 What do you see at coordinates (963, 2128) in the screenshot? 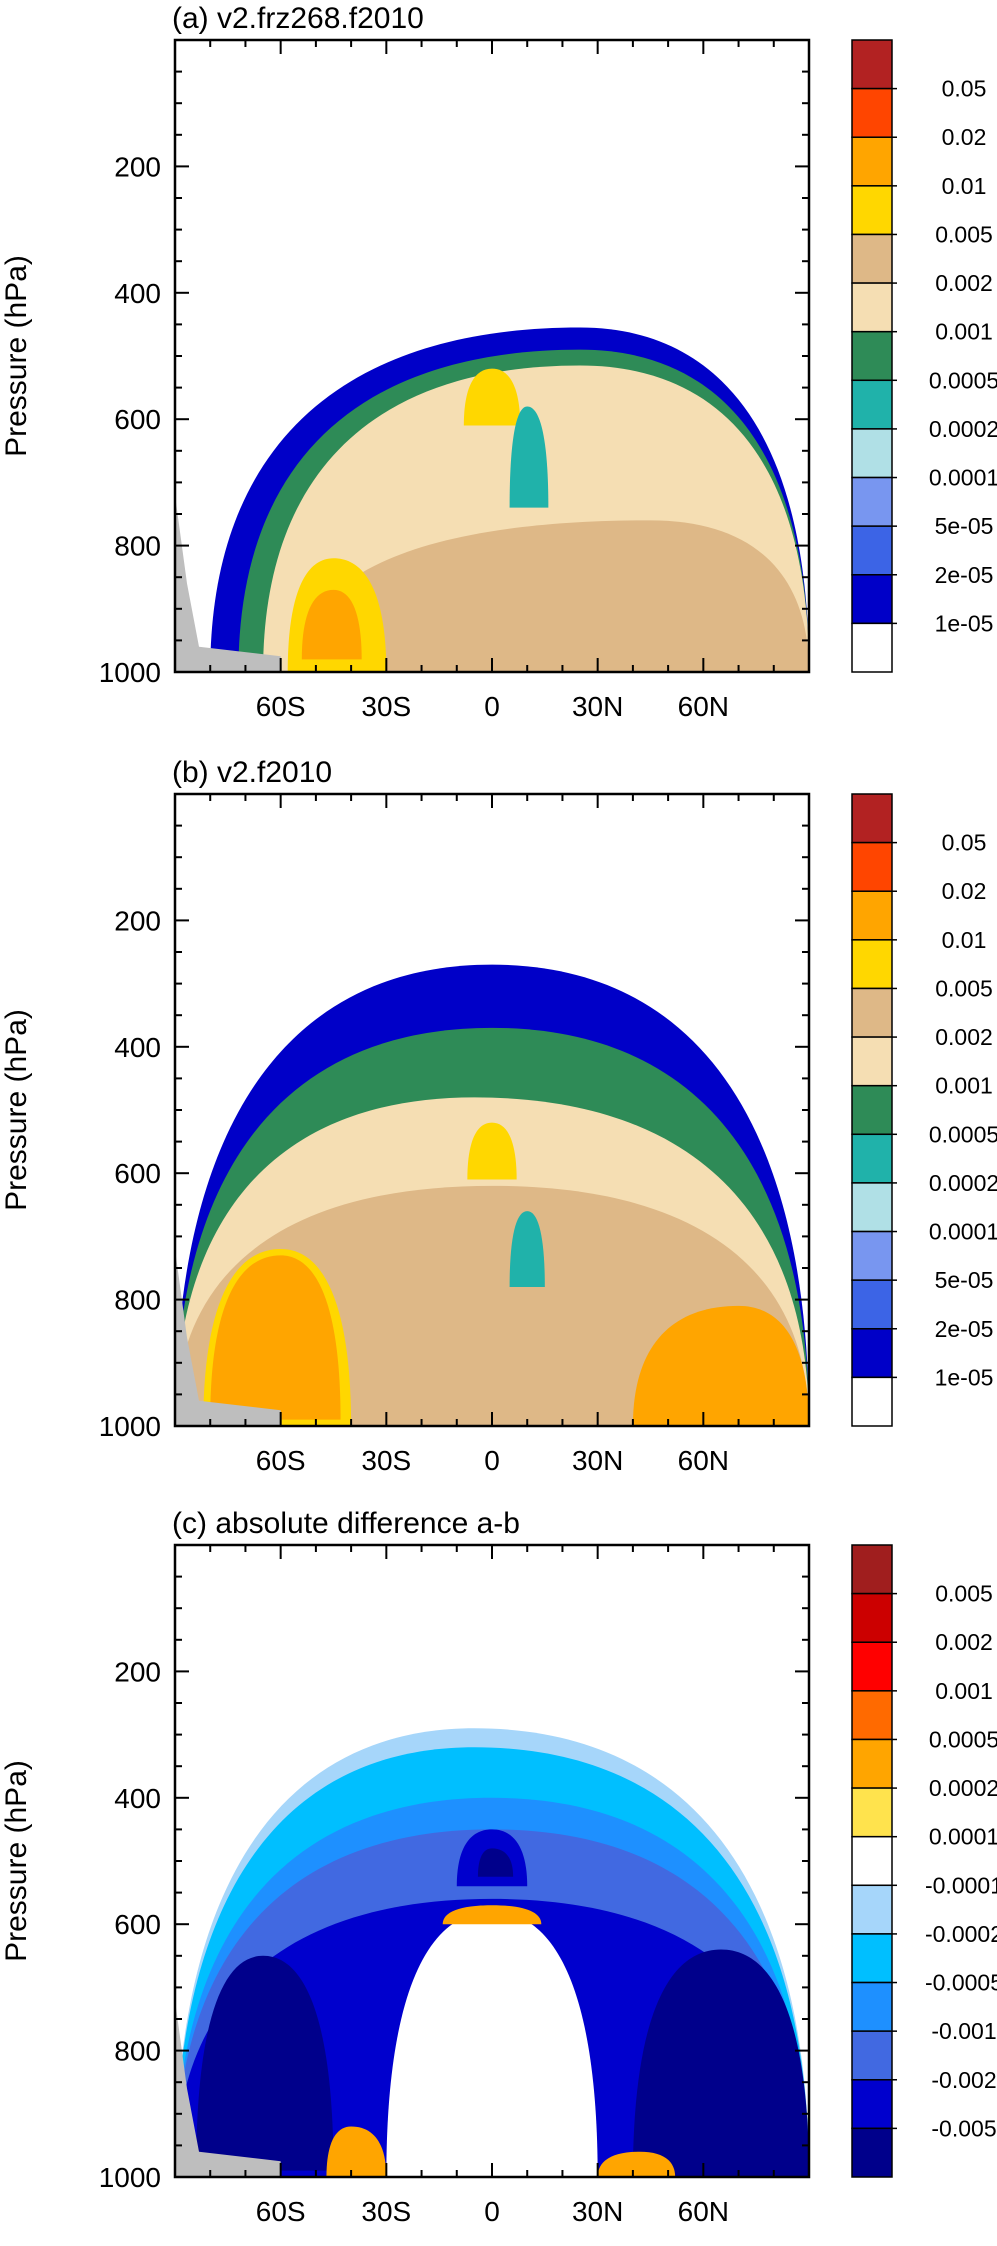
I see `colorbar-label: -0.005` at bounding box center [963, 2128].